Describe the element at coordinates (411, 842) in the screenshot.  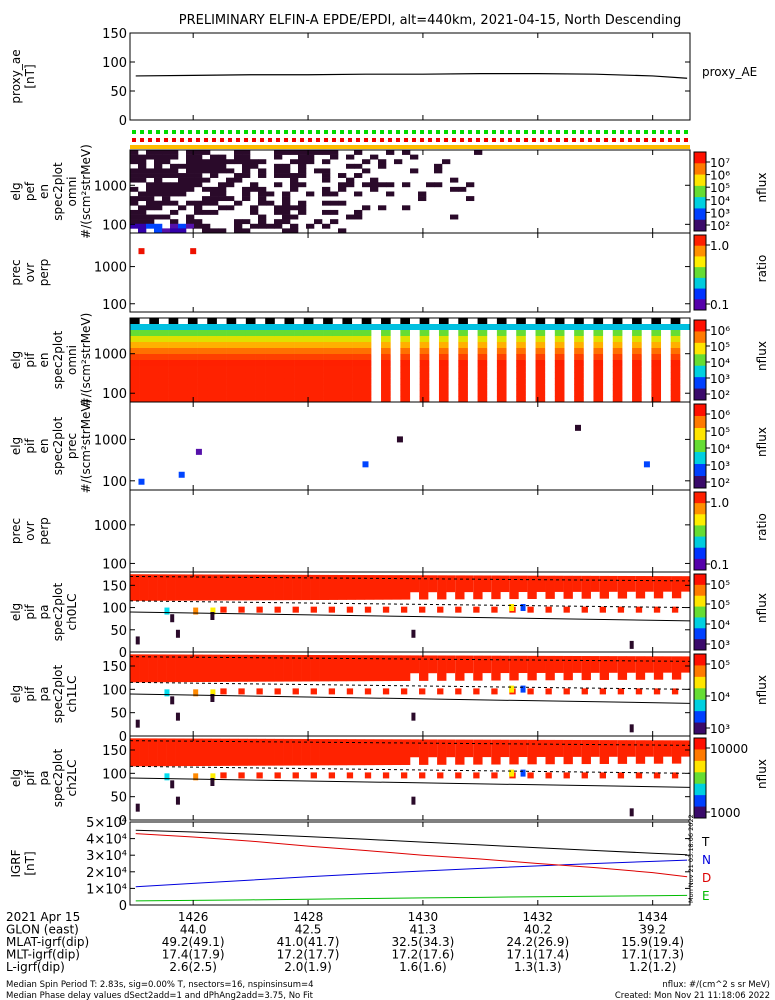
I see `igrf-line-T` at that location.